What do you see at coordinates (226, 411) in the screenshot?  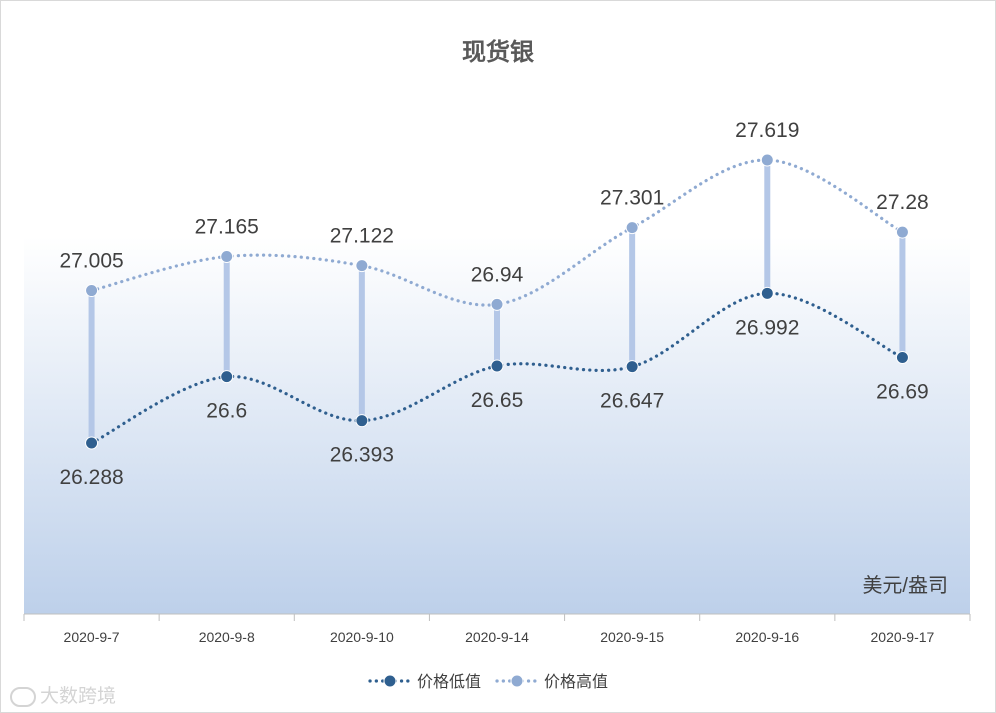 I see `low-value-label: 26.6` at bounding box center [226, 411].